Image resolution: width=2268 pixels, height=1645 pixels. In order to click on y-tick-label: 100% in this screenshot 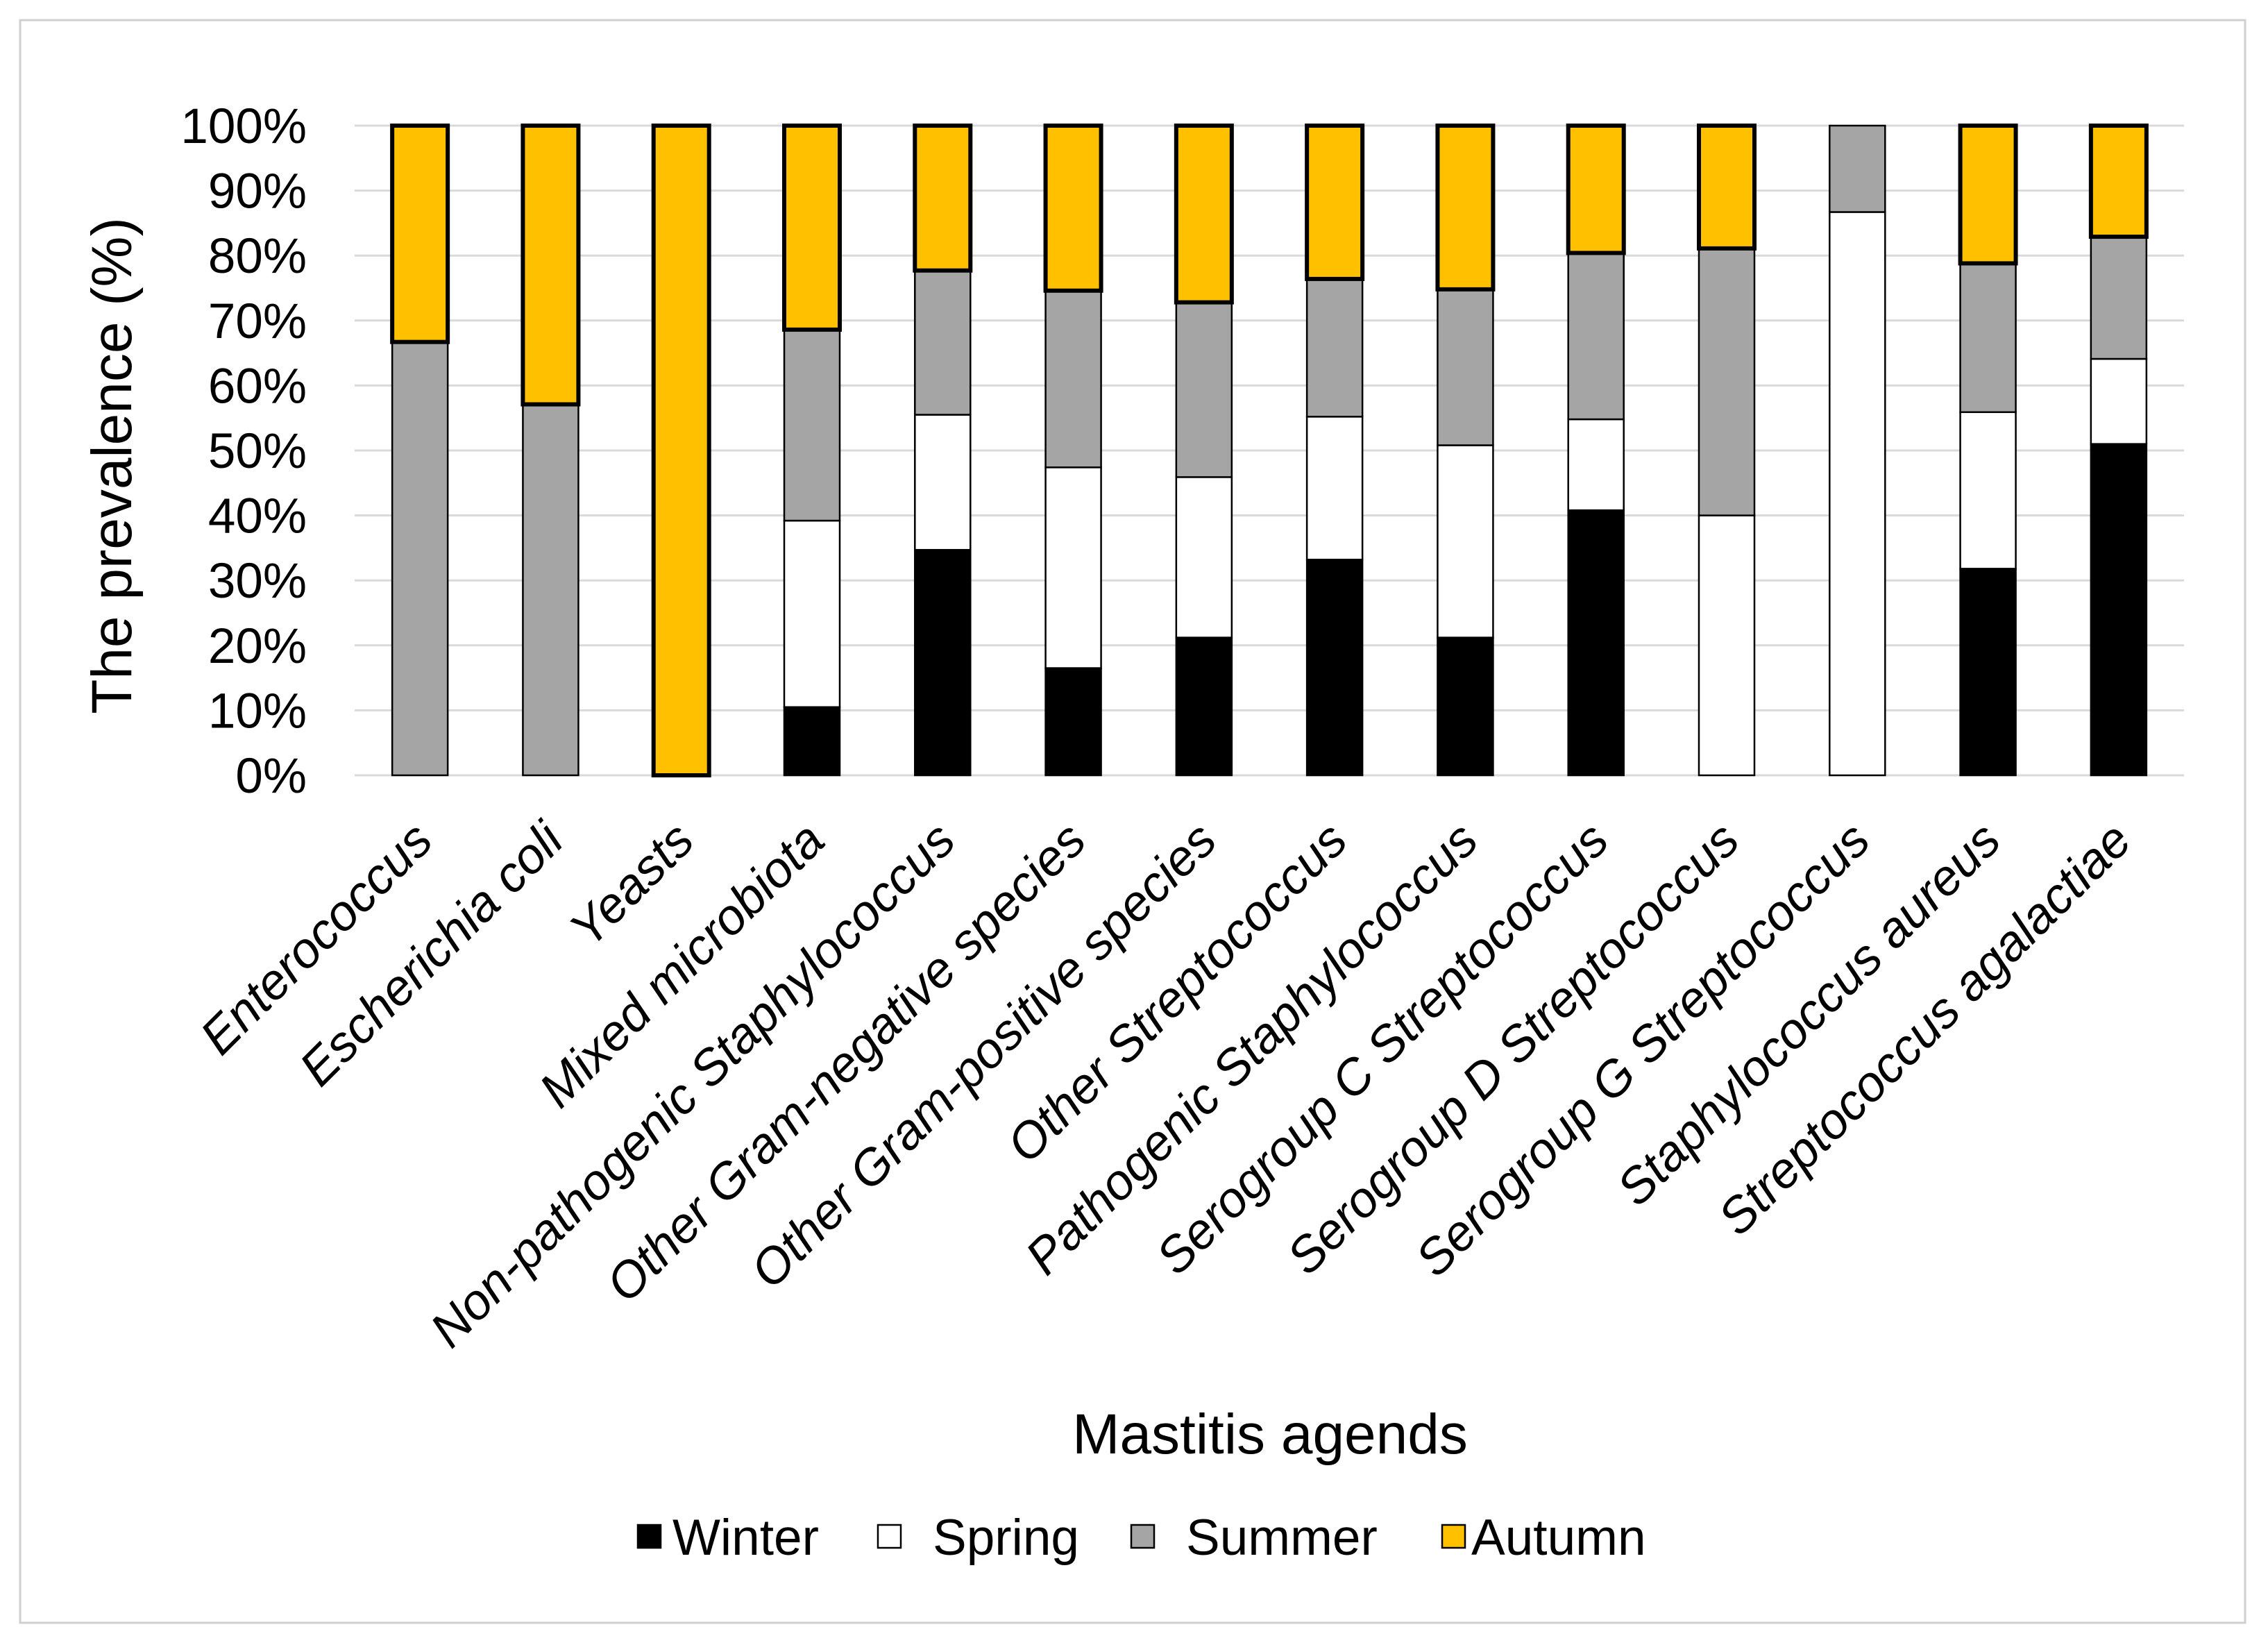, I will do `click(243, 126)`.